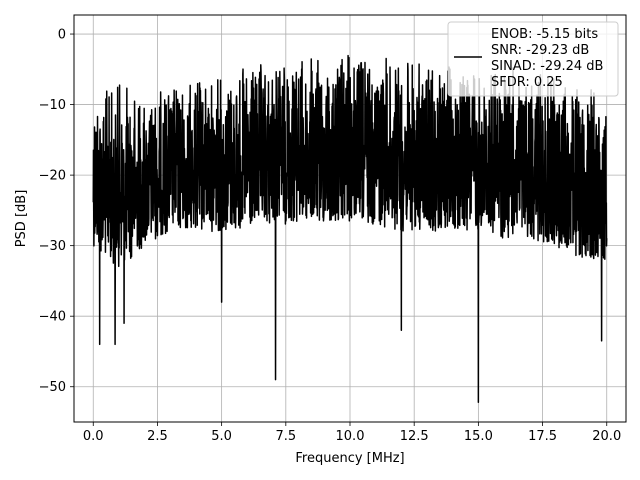  I want to click on x-tick-label: 5.0, so click(221, 436).